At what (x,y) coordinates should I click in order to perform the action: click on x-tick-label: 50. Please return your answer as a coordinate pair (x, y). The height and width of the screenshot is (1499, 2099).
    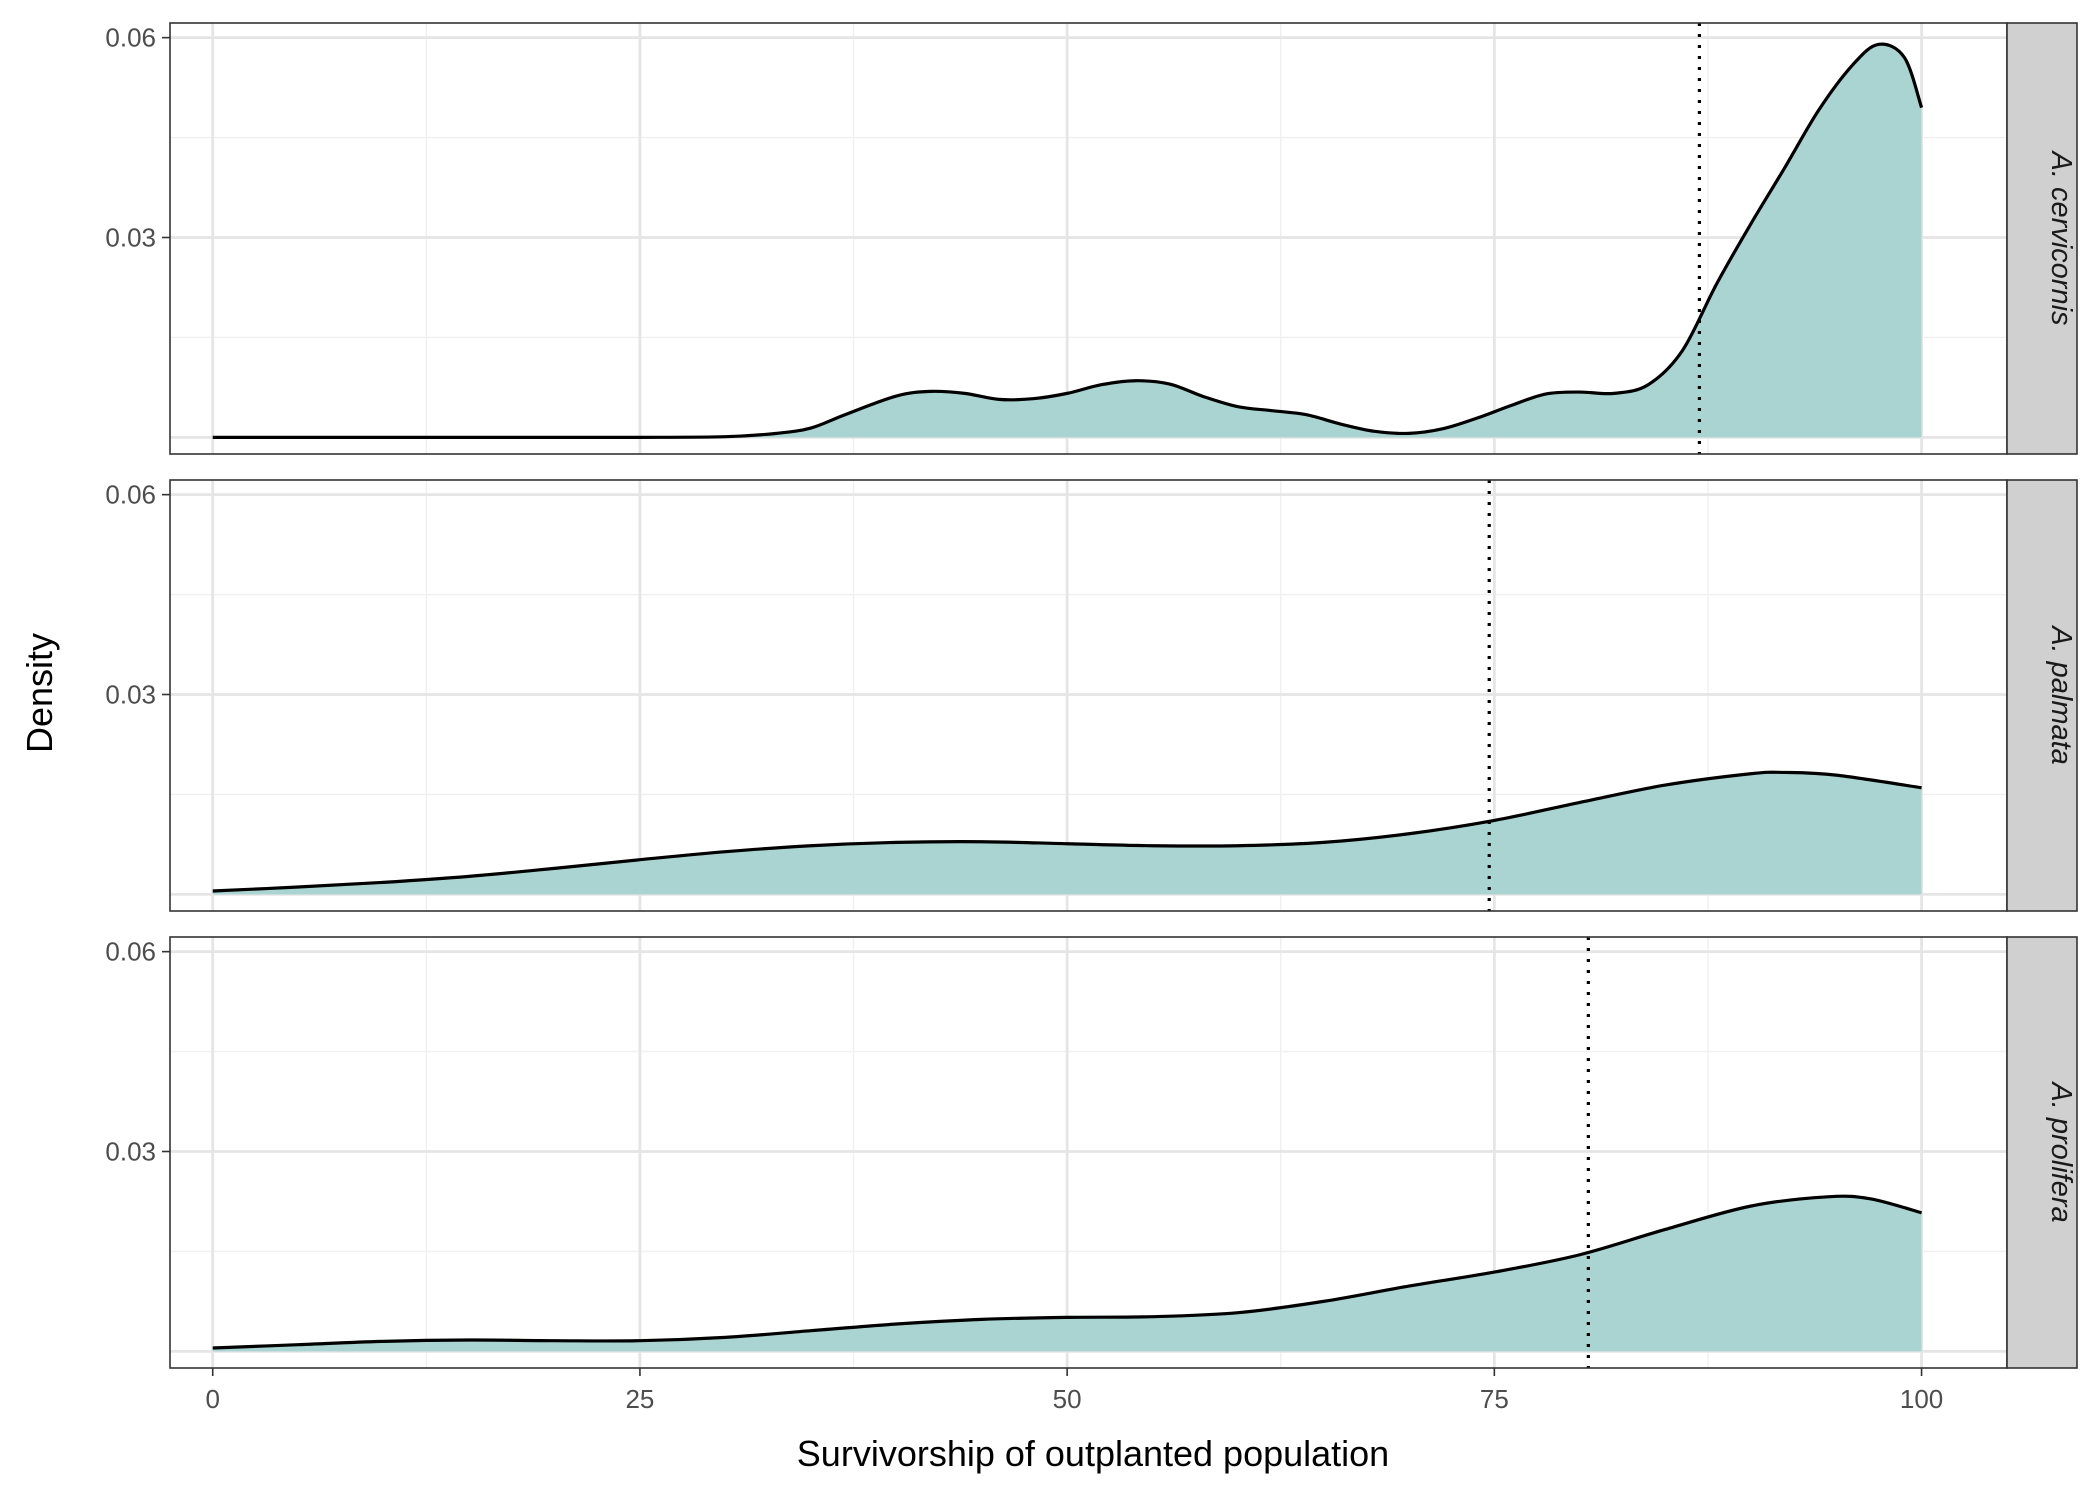
    Looking at the image, I should click on (1067, 1399).